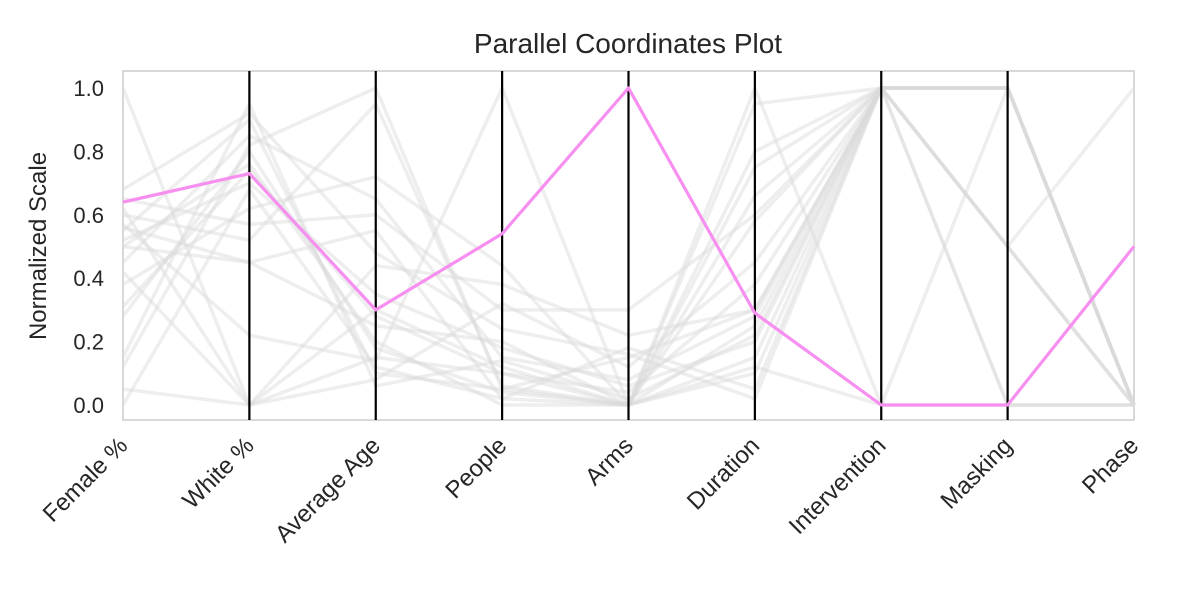 The height and width of the screenshot is (605, 1200). I want to click on y-tick-label: 0.4, so click(88, 278).